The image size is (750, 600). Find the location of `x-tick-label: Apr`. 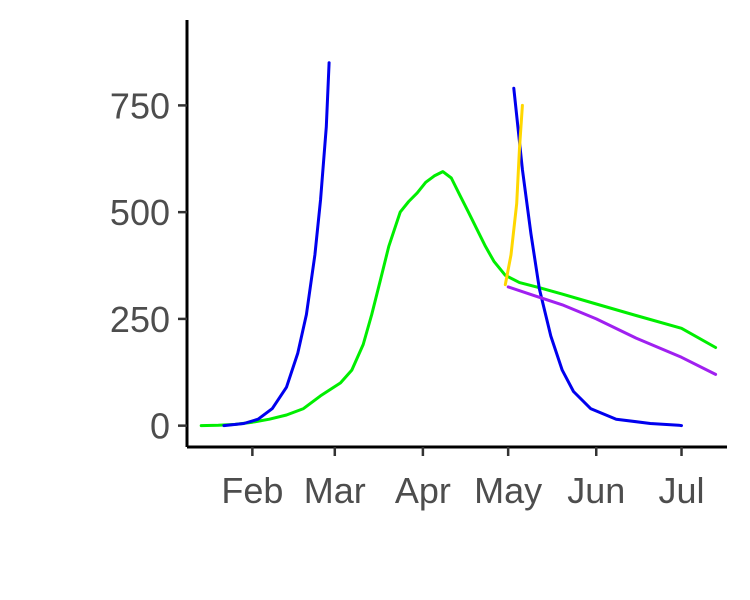

x-tick-label: Apr is located at coordinates (423, 490).